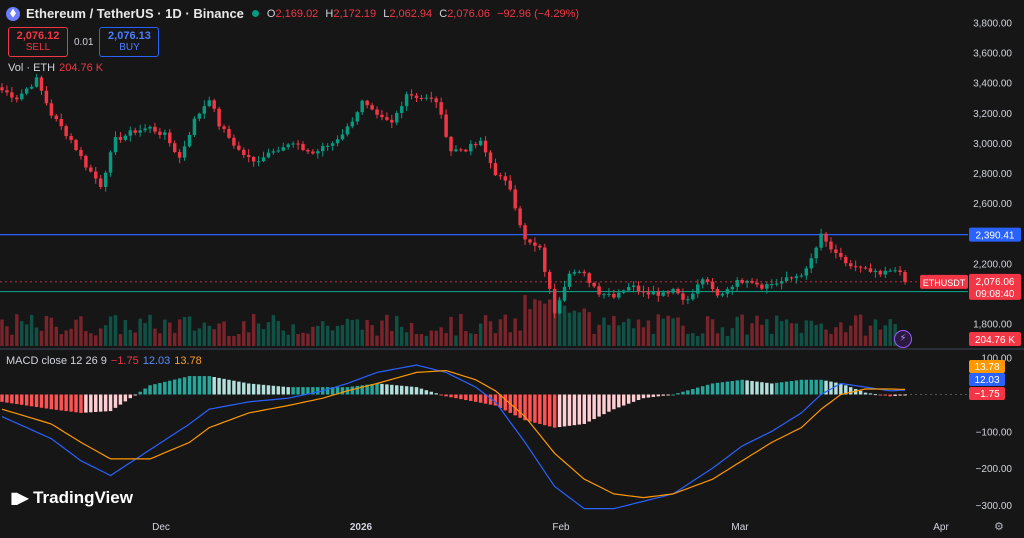 This screenshot has width=1024, height=538. I want to click on symbol-title: Ethereum / TetherUS · 1D · Binance, so click(135, 13).